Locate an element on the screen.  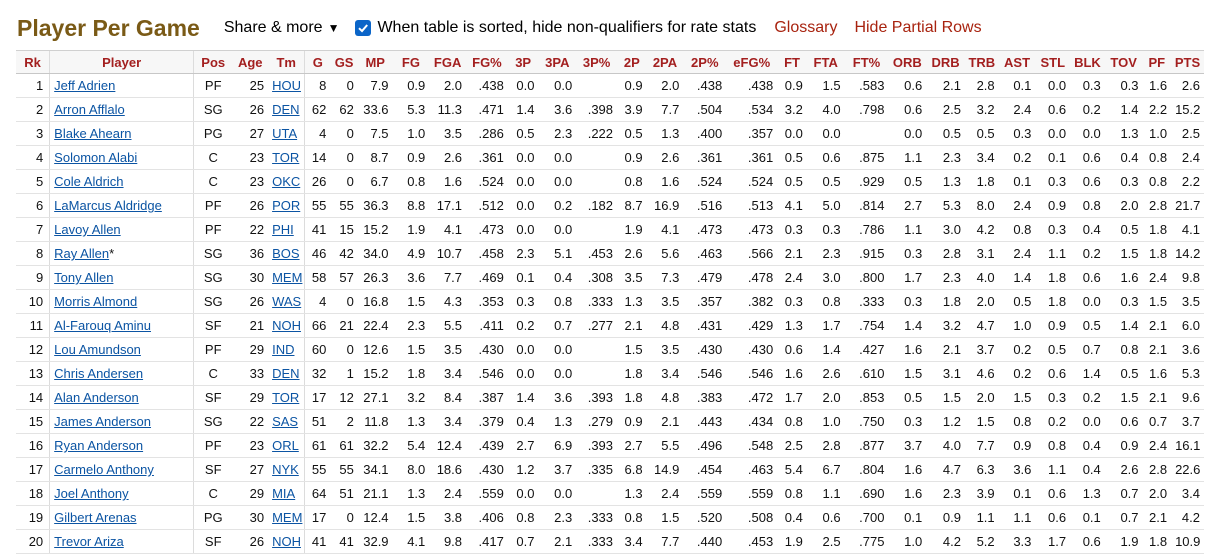
column-header-fg: FG is located at coordinates (411, 62).